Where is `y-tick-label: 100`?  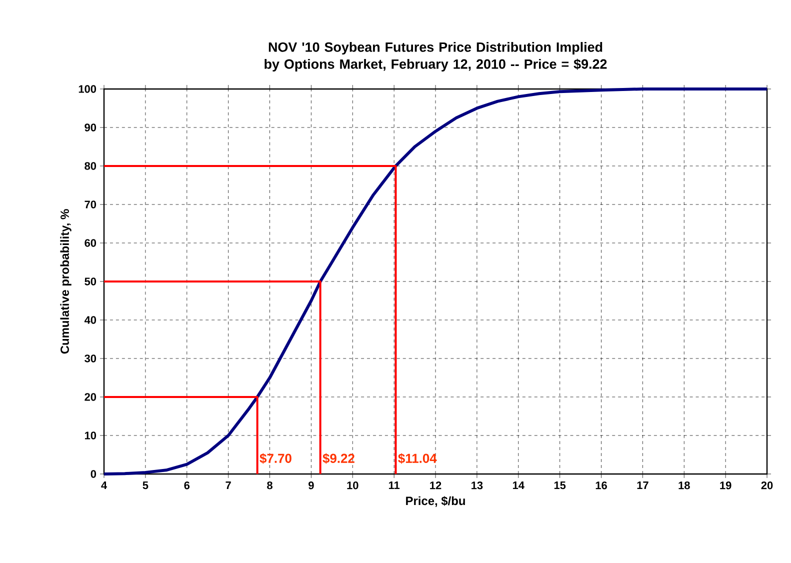 y-tick-label: 100 is located at coordinates (87, 89).